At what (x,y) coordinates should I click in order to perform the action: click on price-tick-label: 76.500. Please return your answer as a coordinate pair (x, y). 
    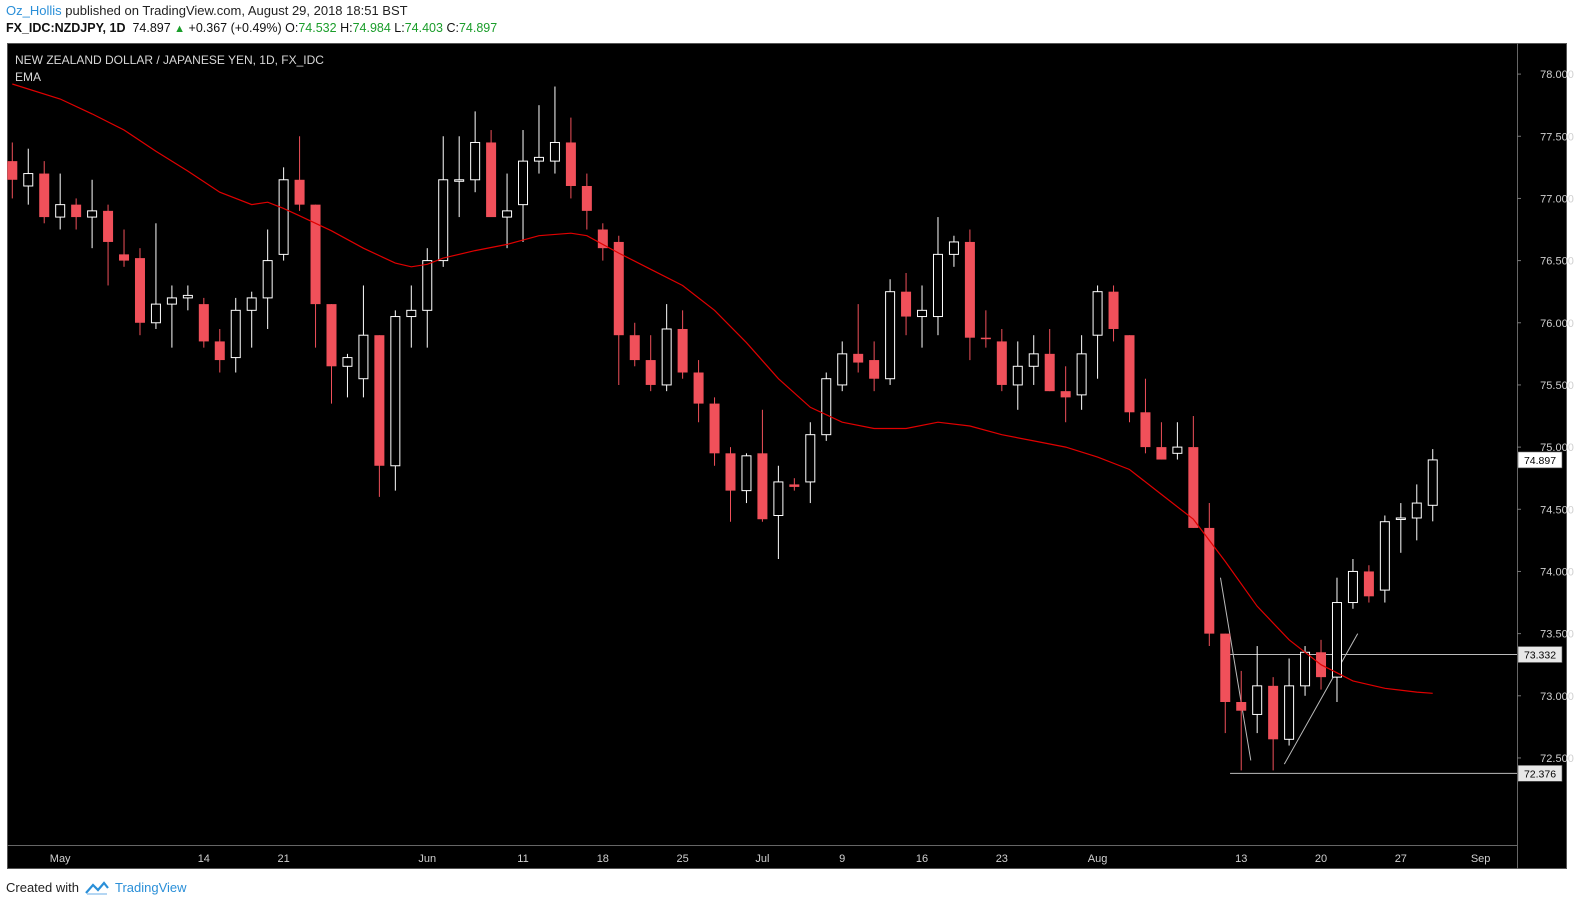
    Looking at the image, I should click on (1557, 262).